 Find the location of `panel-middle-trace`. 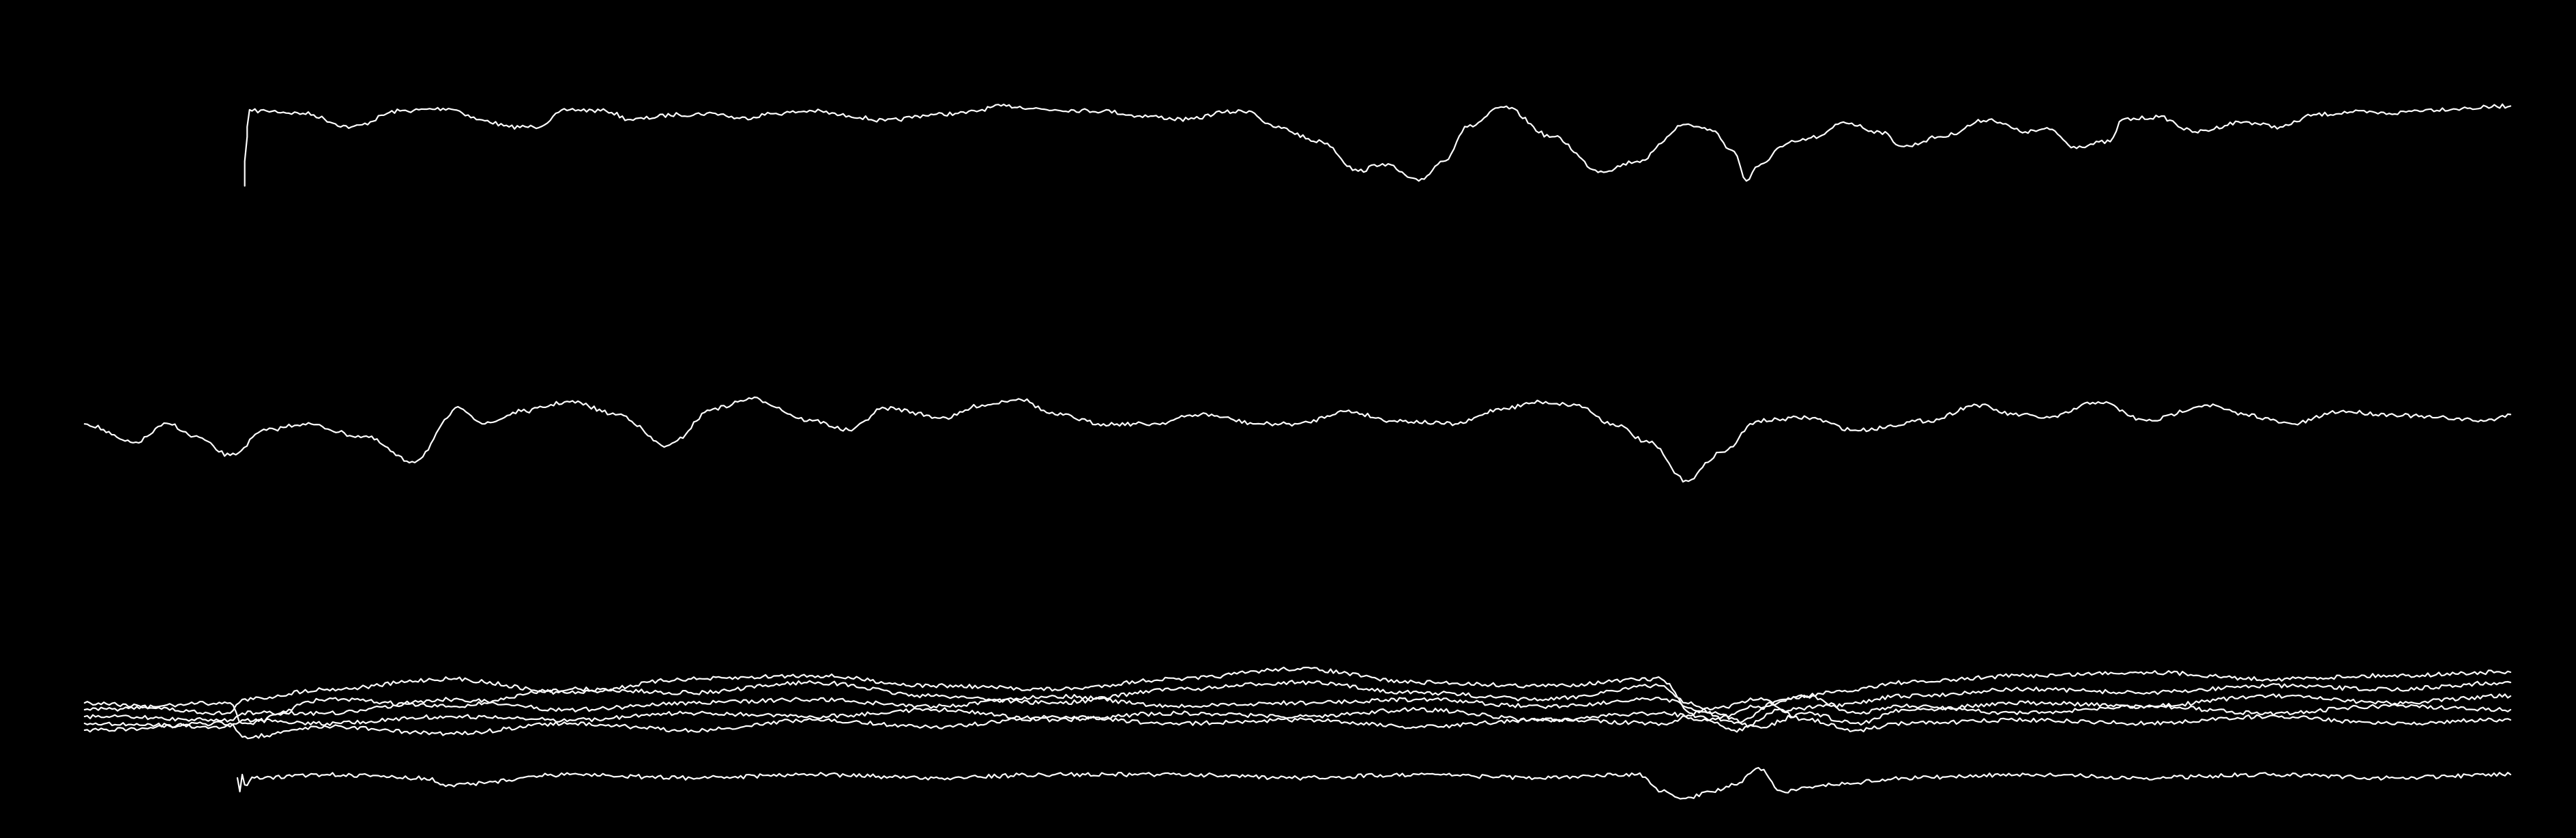

panel-middle-trace is located at coordinates (1297, 439).